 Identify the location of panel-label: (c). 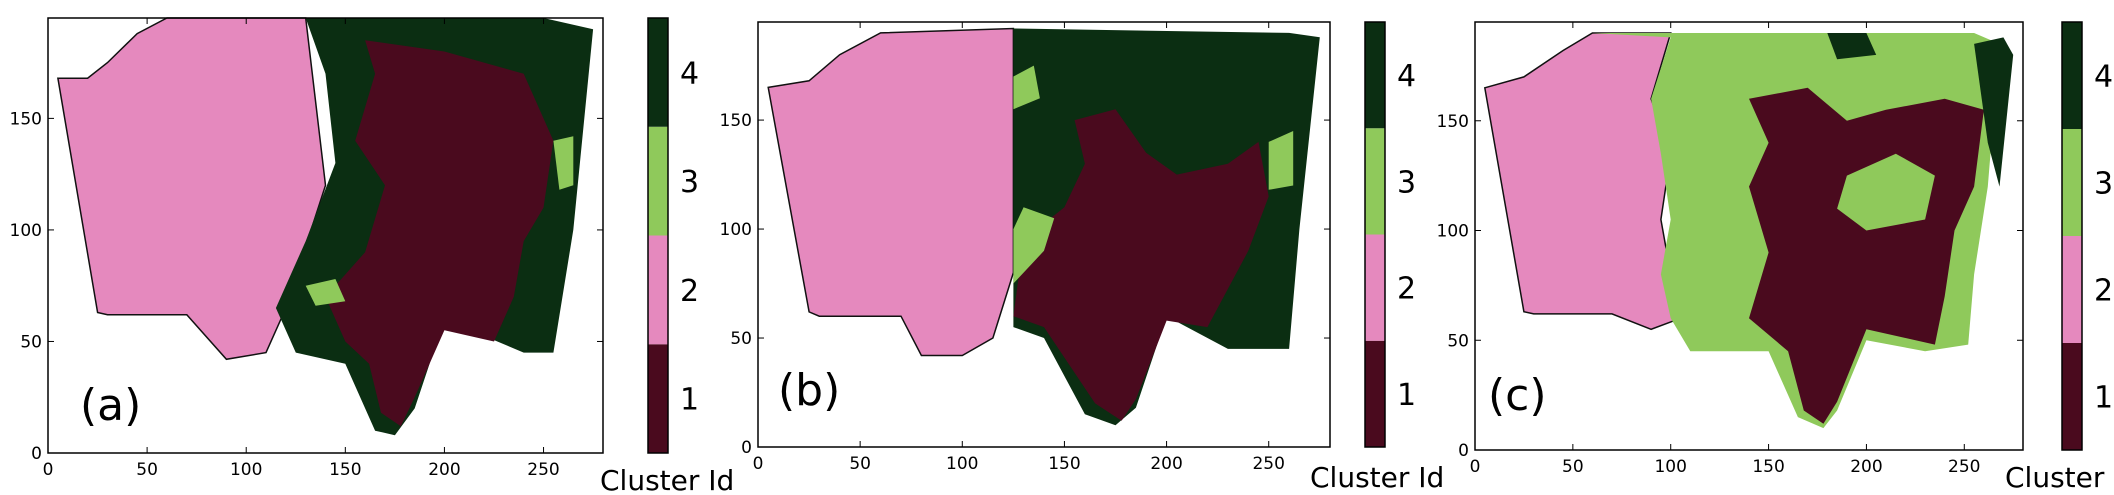
(1517, 395).